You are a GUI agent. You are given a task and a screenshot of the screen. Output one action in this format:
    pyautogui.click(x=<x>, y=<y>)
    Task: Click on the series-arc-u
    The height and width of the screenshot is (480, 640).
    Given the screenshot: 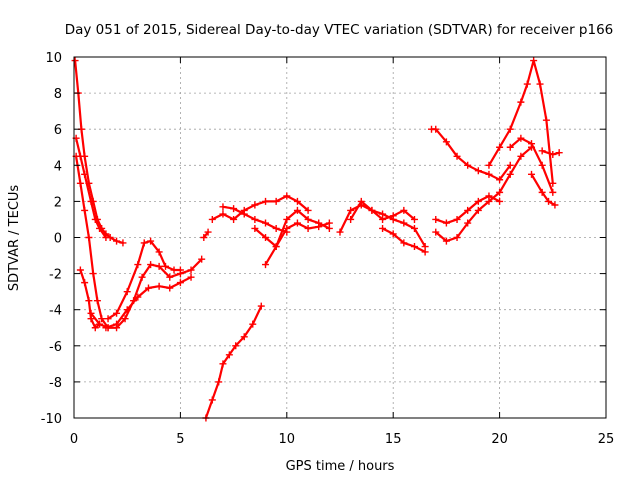 What is the action you would take?
    pyautogui.click(x=531, y=165)
    